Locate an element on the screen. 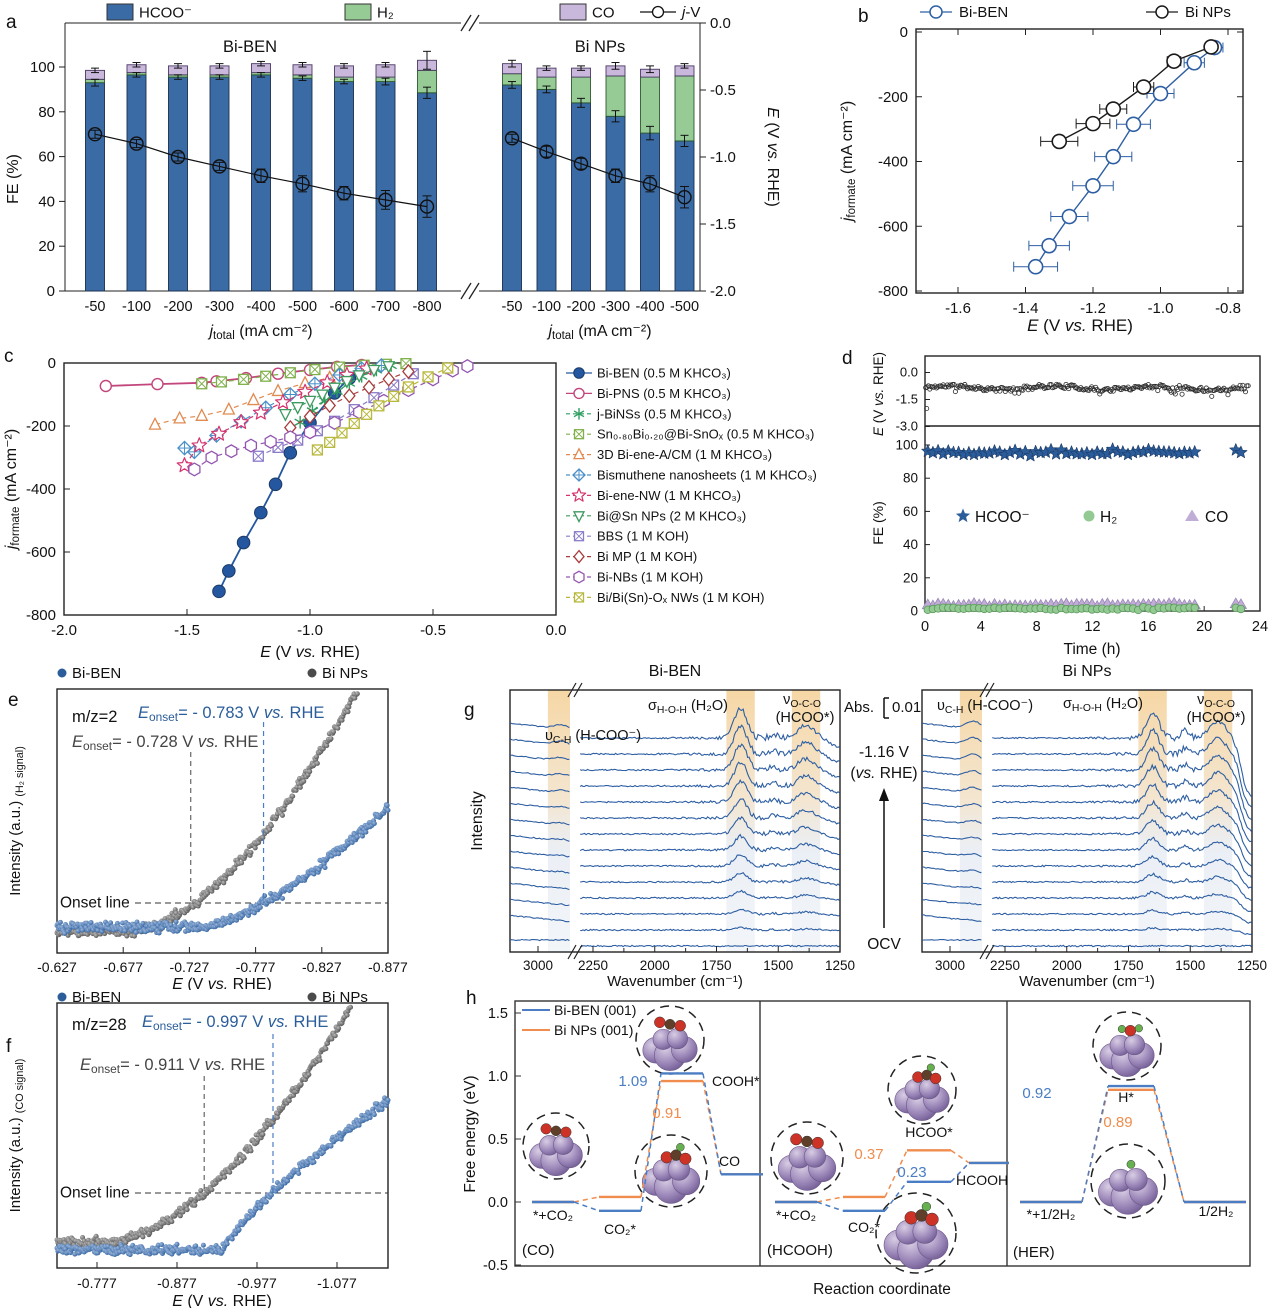  svg-text: 3000 is located at coordinates (950, 965).